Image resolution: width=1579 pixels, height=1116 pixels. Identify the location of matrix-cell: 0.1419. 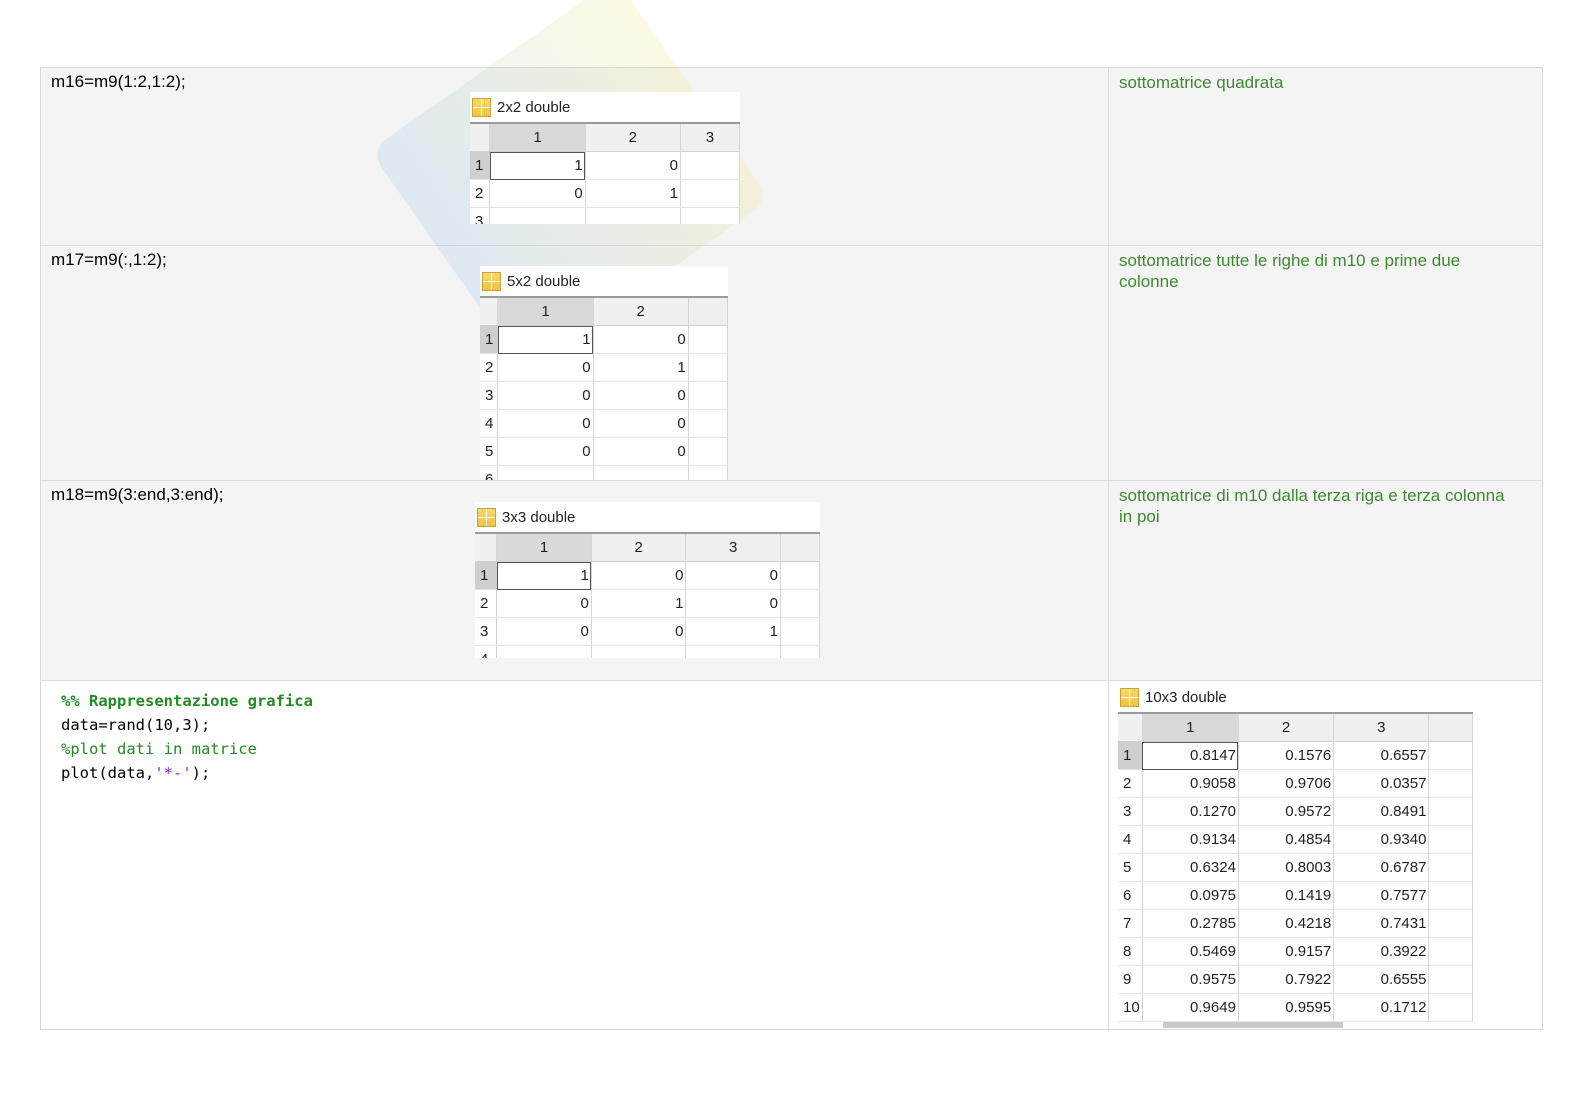
(1286, 895).